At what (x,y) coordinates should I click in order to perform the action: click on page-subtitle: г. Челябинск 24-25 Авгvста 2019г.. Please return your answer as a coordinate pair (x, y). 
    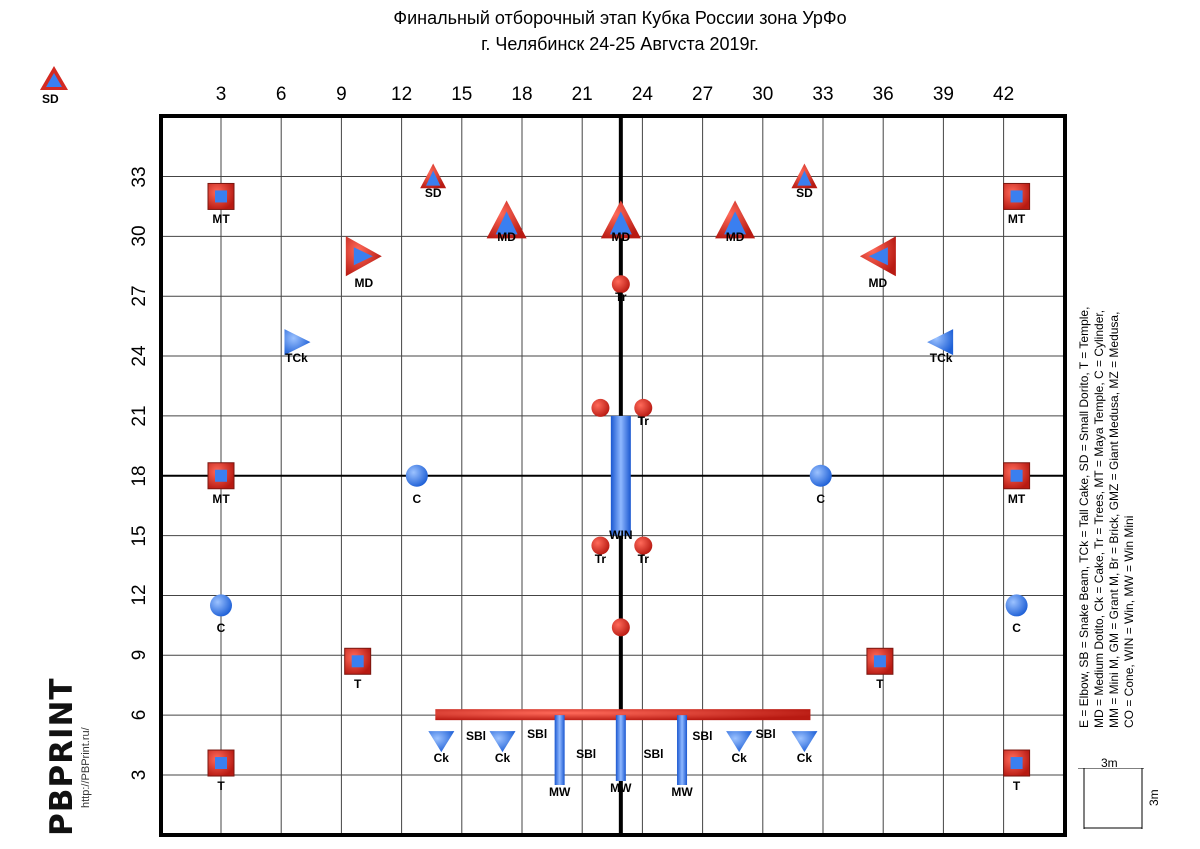
    Looking at the image, I should click on (620, 44).